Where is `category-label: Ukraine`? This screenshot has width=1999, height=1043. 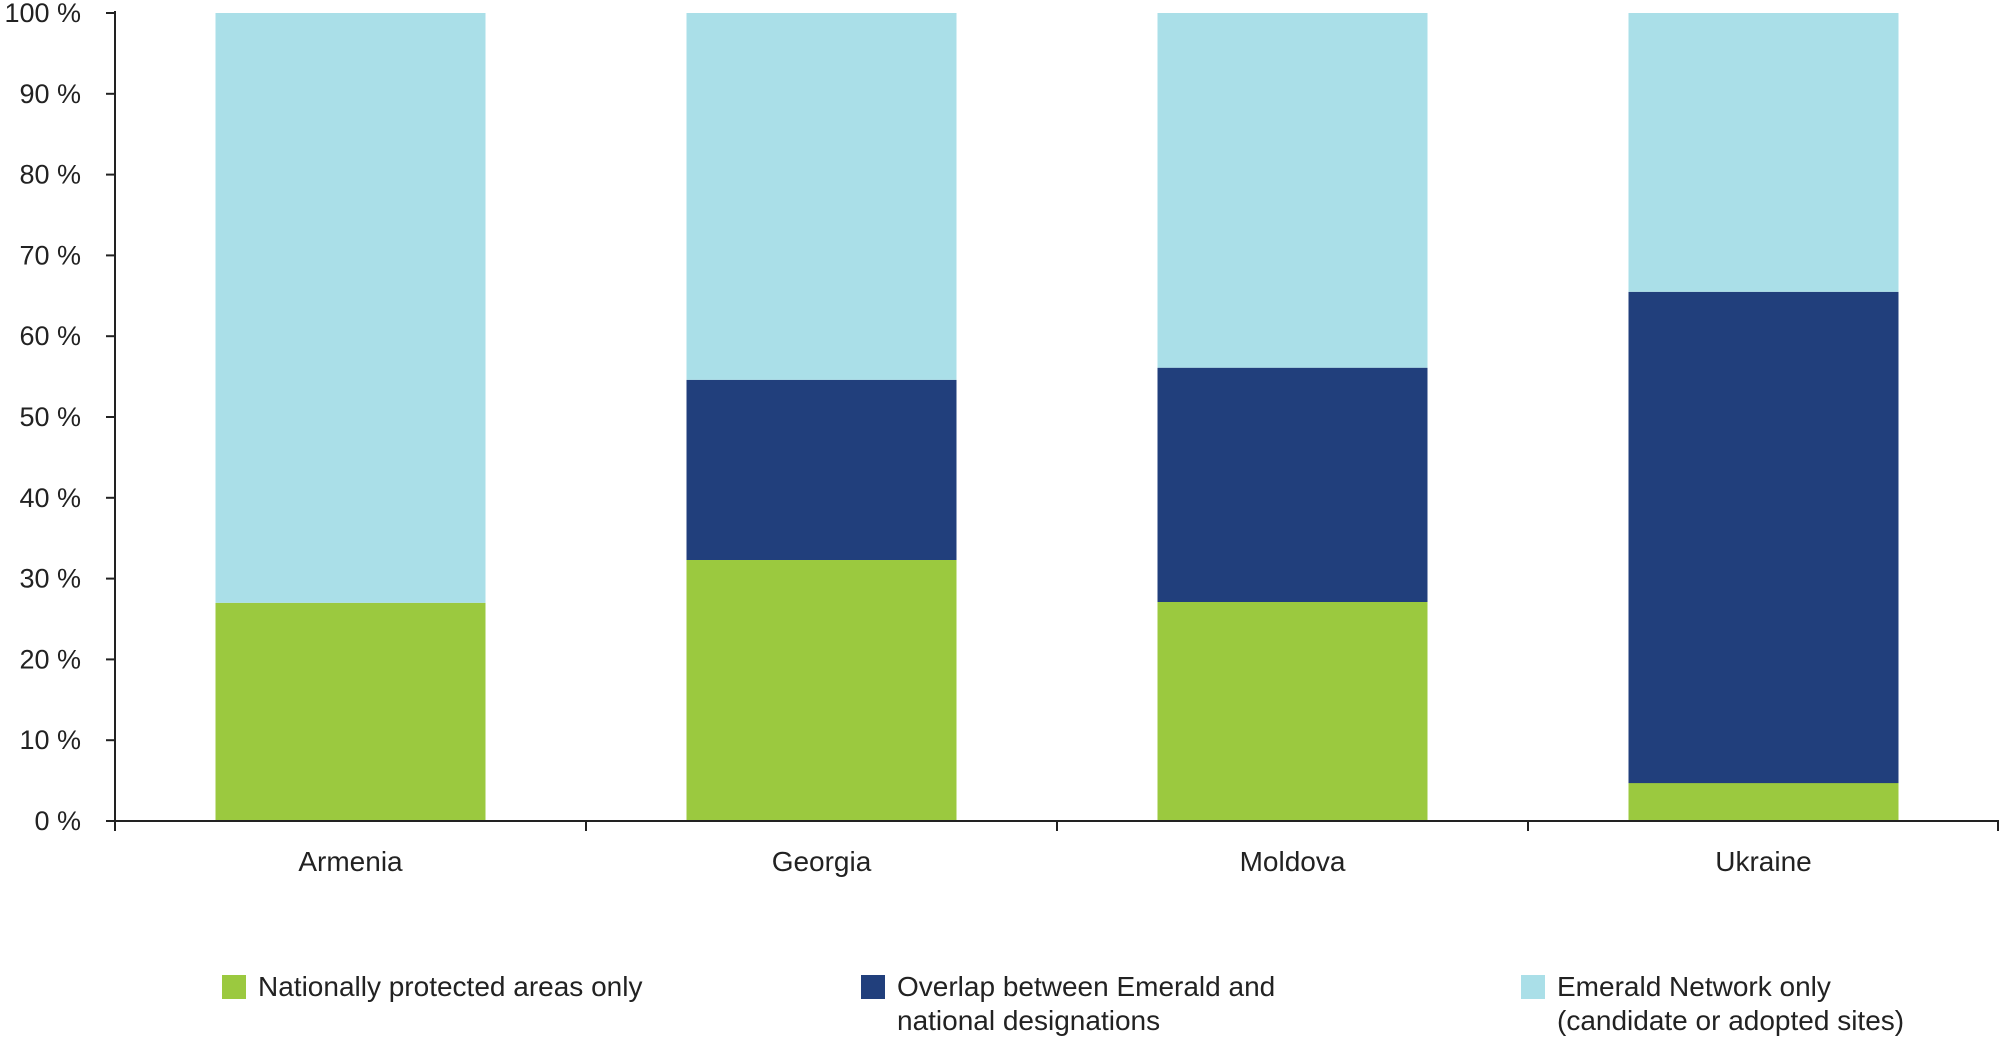
category-label: Ukraine is located at coordinates (1763, 861).